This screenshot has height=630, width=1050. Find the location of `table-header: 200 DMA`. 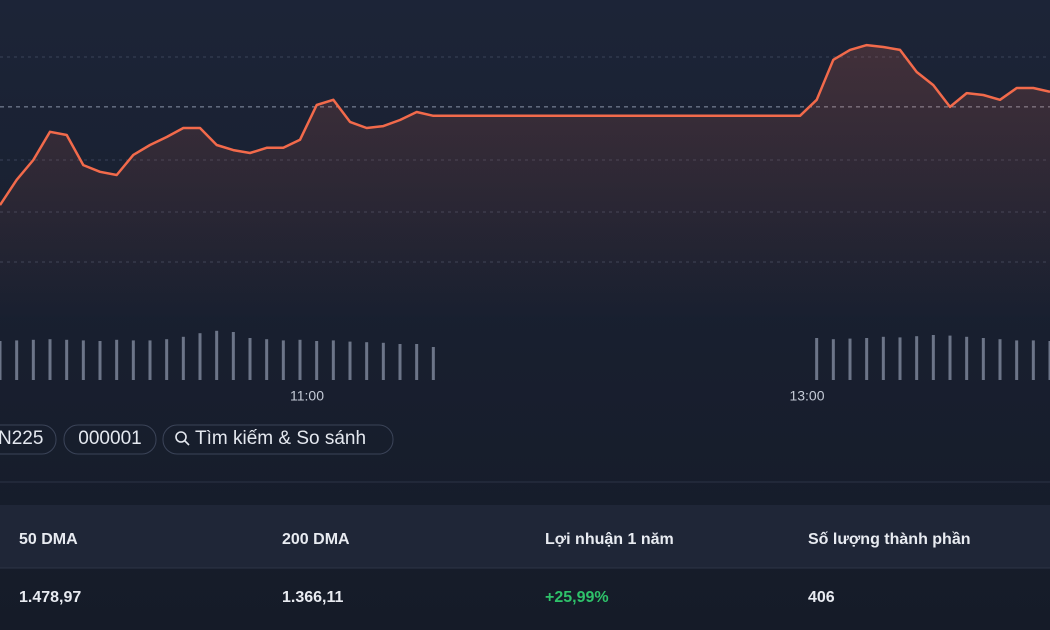

table-header: 200 DMA is located at coordinates (316, 539).